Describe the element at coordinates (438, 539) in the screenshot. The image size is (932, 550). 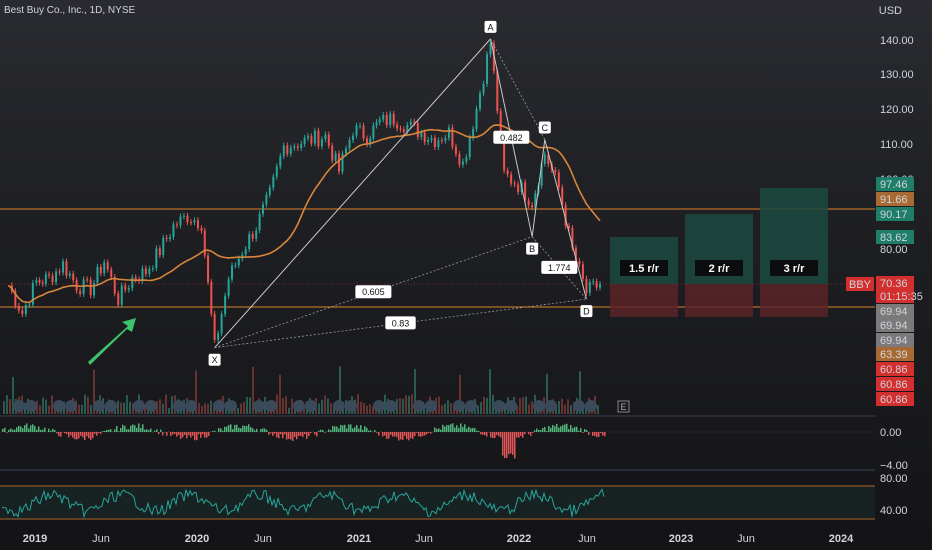
I see `time-axis: 2019 Jun 2020 Jun 2021 Jun 2022 Jun 2023 Jun 2024` at that location.